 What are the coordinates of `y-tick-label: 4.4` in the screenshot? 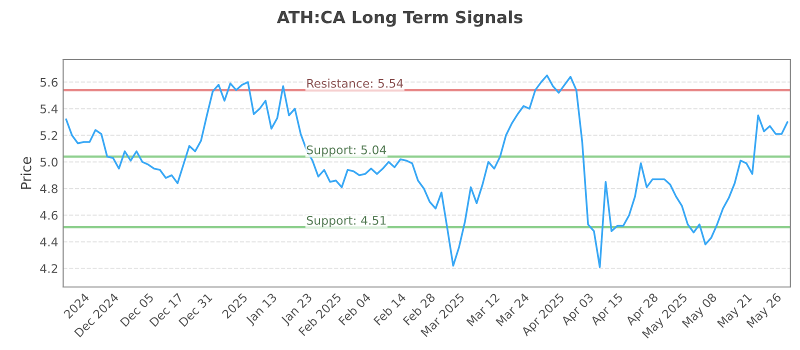 It's located at (49, 242).